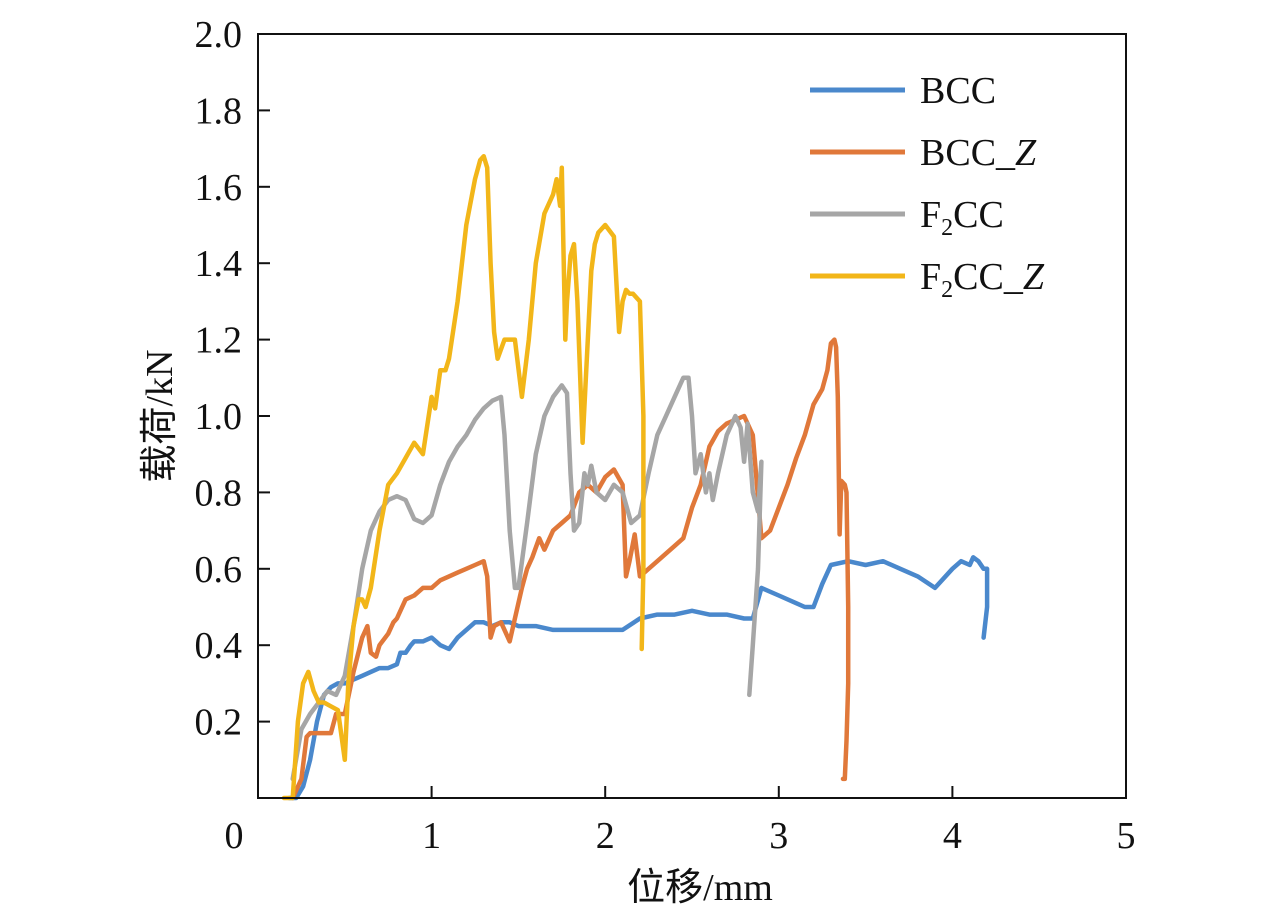 The width and height of the screenshot is (1276, 912). Describe the element at coordinates (962, 217) in the screenshot. I see `legend-label: F2CC` at that location.